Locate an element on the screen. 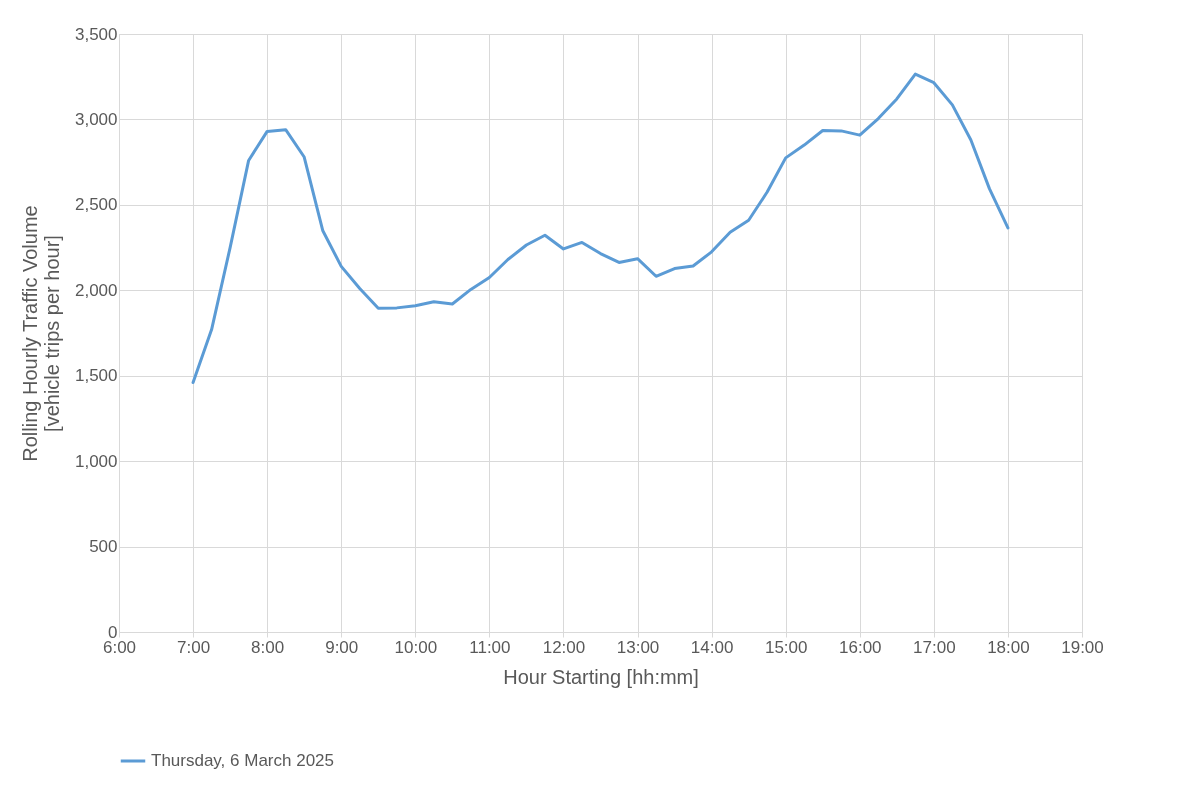 The width and height of the screenshot is (1203, 804). x-tick-label: 14:00 is located at coordinates (712, 647).